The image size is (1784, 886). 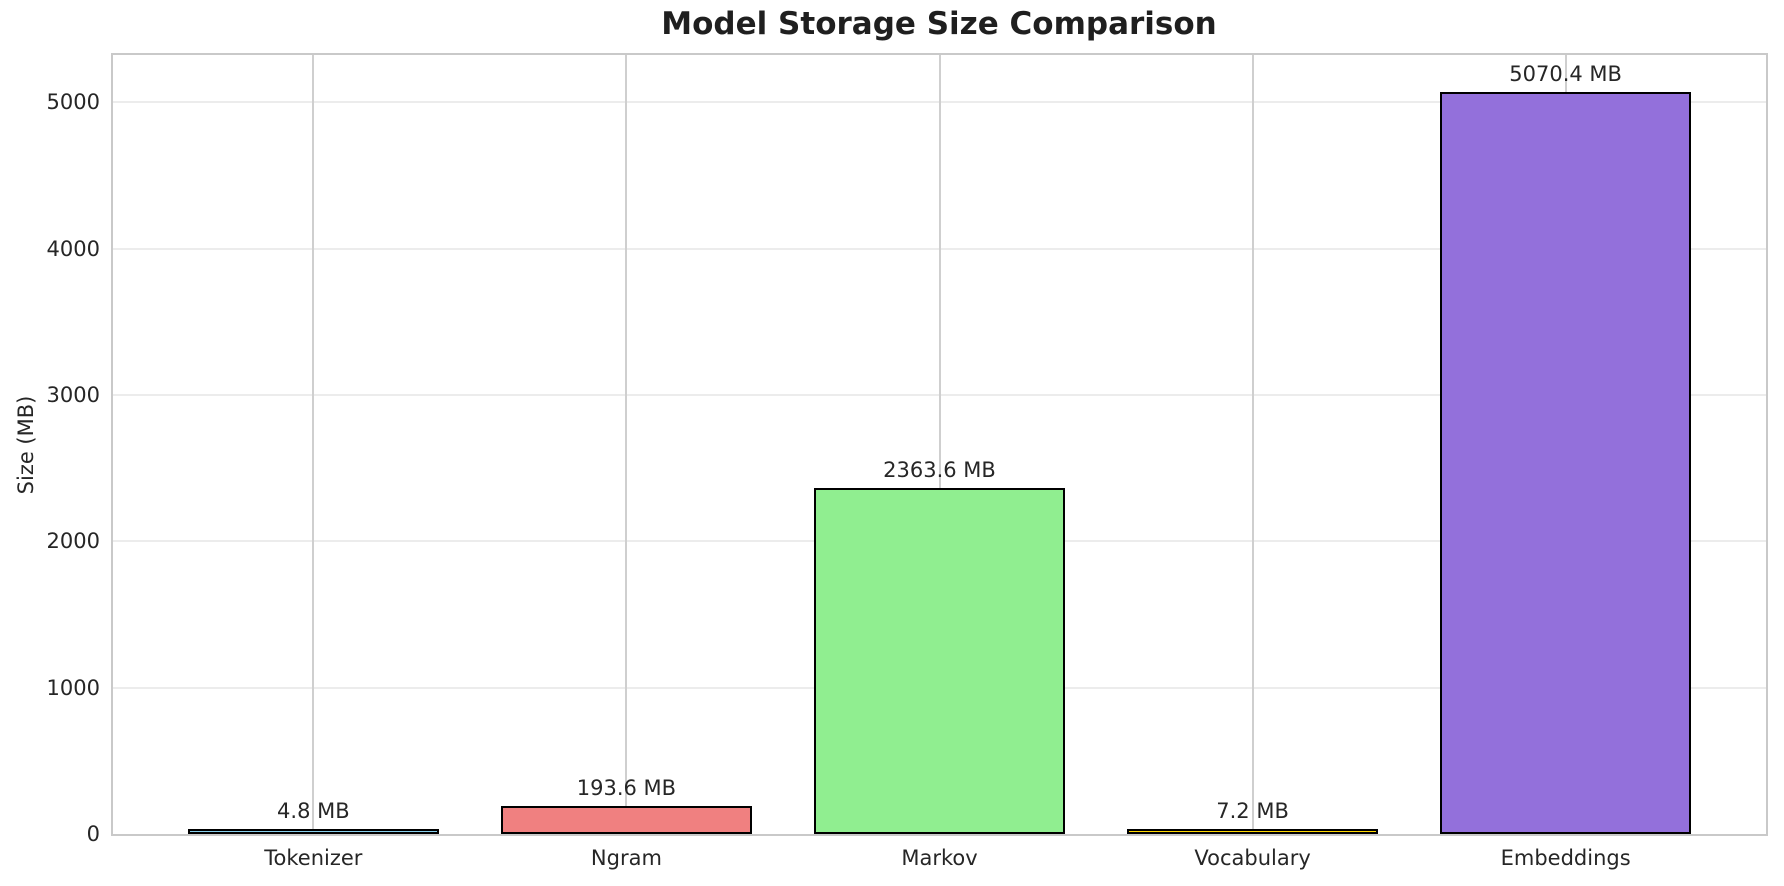 What do you see at coordinates (1252, 811) in the screenshot?
I see `bar-value-label-vocabulary: 7.2 MB` at bounding box center [1252, 811].